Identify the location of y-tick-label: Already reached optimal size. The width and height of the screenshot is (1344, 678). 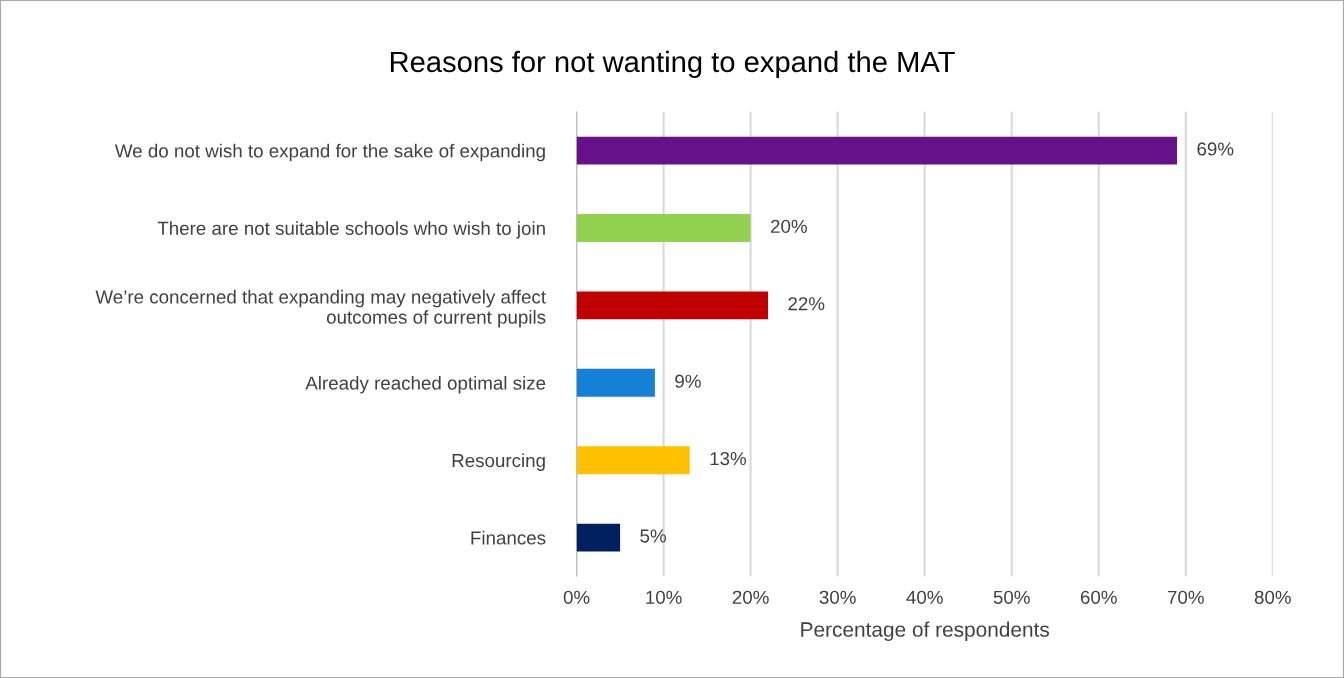
(425, 384).